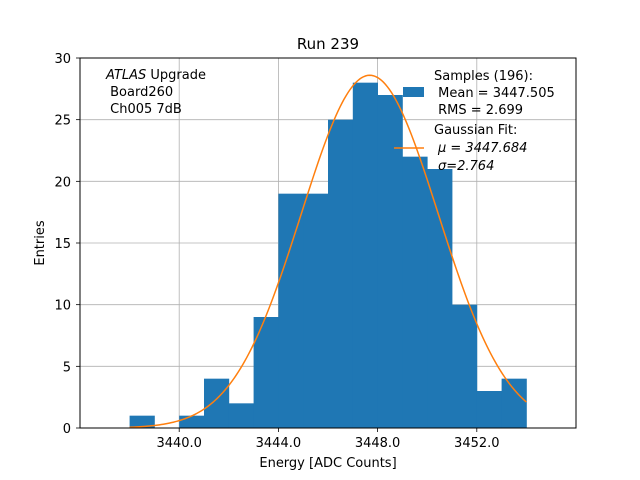  I want to click on legend-mean-label: Mean = 3447.505, so click(494, 93).